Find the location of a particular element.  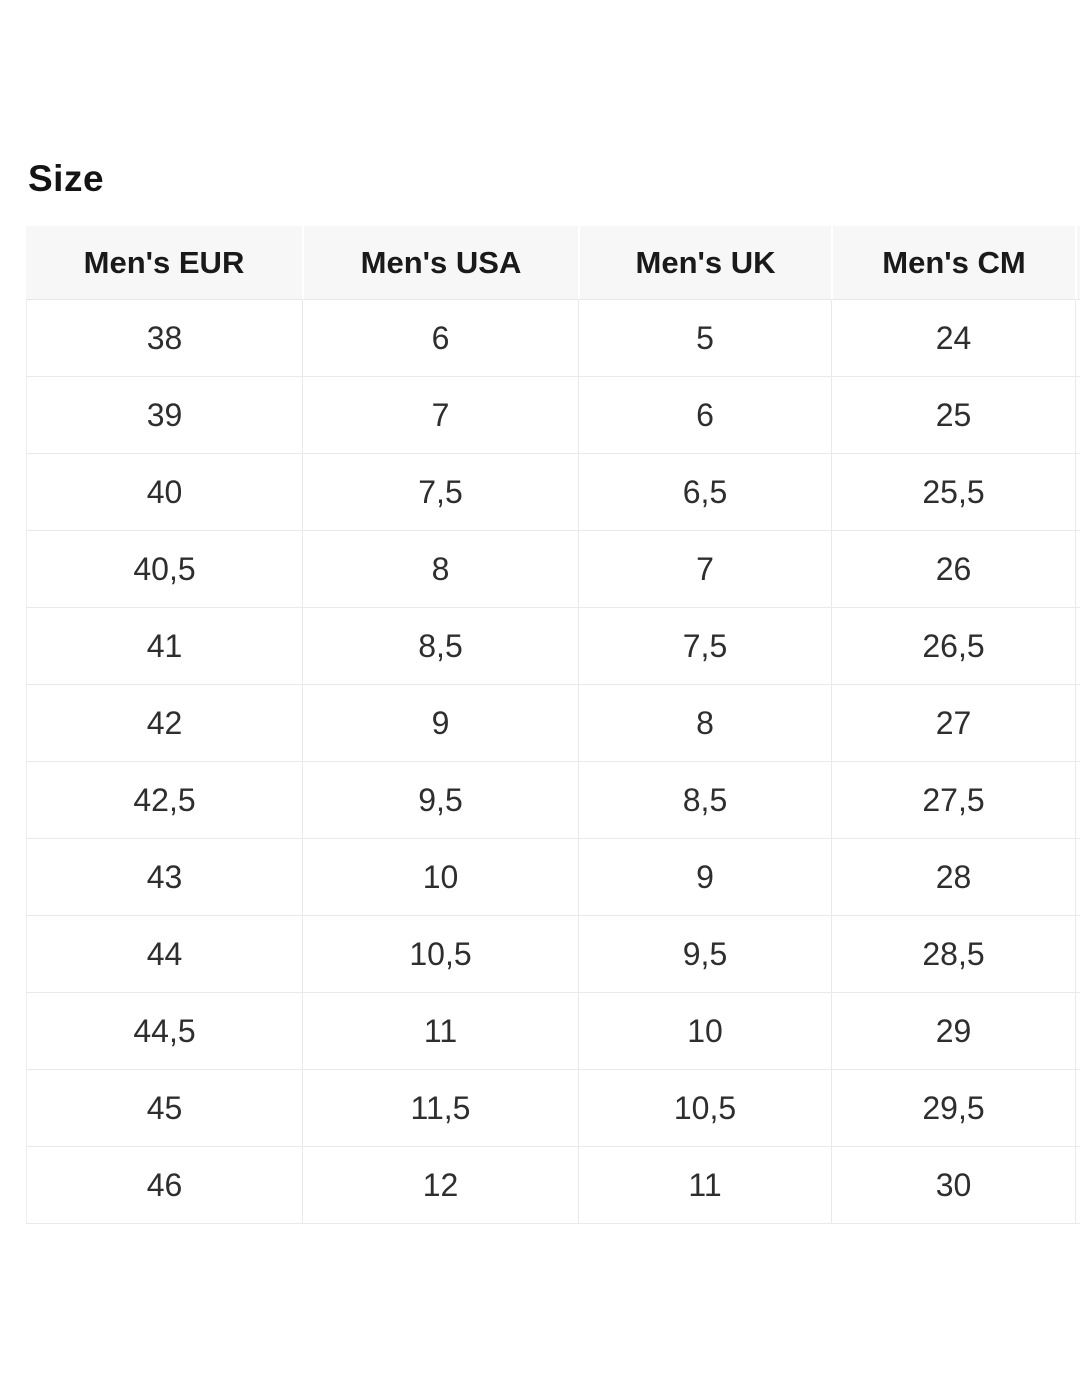

table-cell: 6,5 is located at coordinates (704, 492).